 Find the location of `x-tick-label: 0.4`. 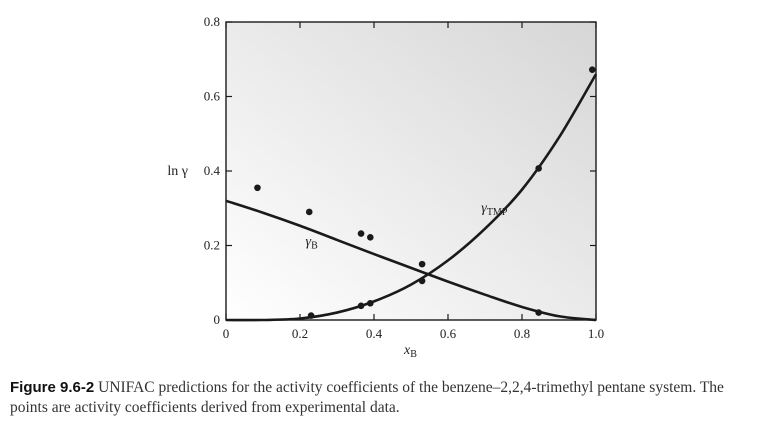

x-tick-label: 0.4 is located at coordinates (374, 333).